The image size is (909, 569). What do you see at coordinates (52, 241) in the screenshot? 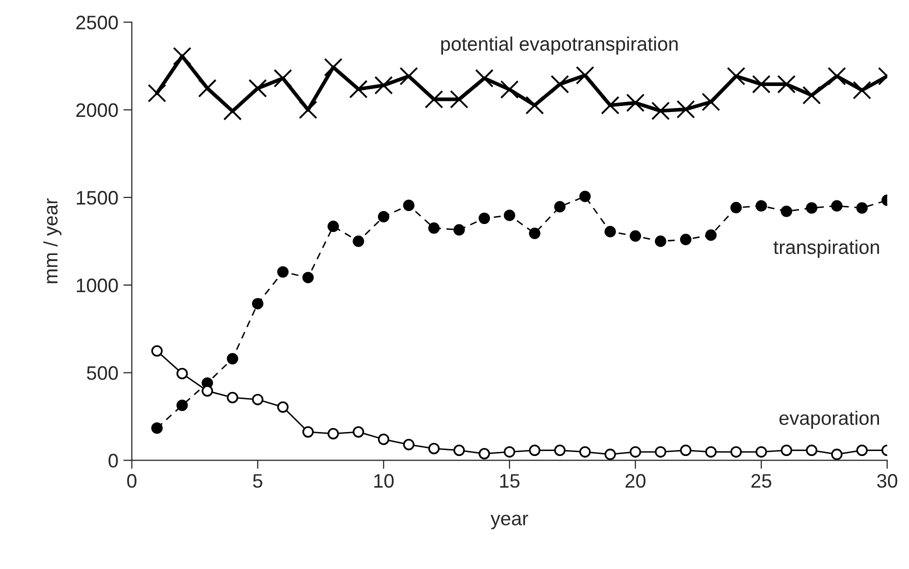
I see `y-axis-title: mm / year` at bounding box center [52, 241].